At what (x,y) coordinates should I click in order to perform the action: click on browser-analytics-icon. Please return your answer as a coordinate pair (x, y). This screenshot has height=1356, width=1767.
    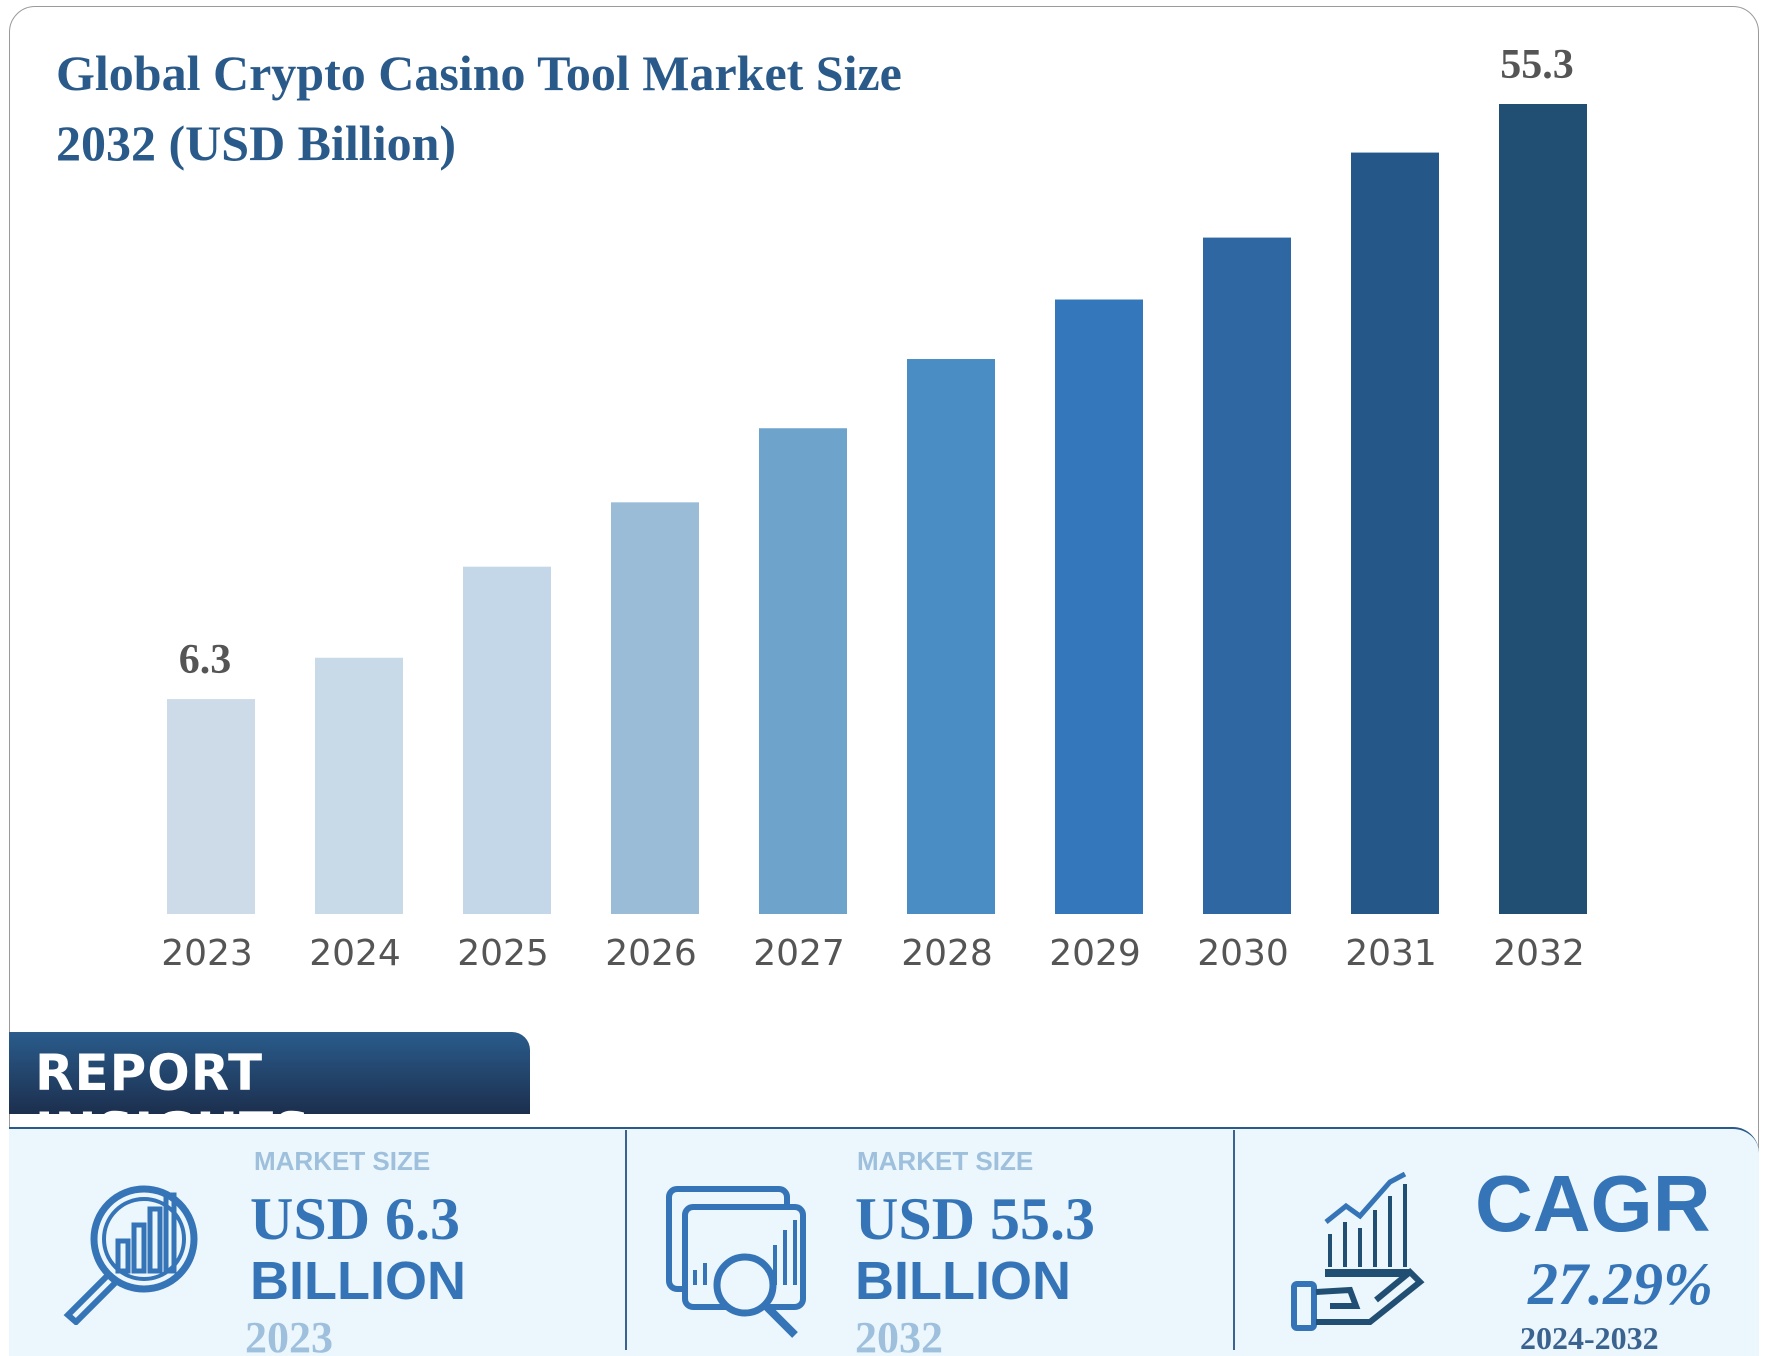
    Looking at the image, I should click on (736, 1262).